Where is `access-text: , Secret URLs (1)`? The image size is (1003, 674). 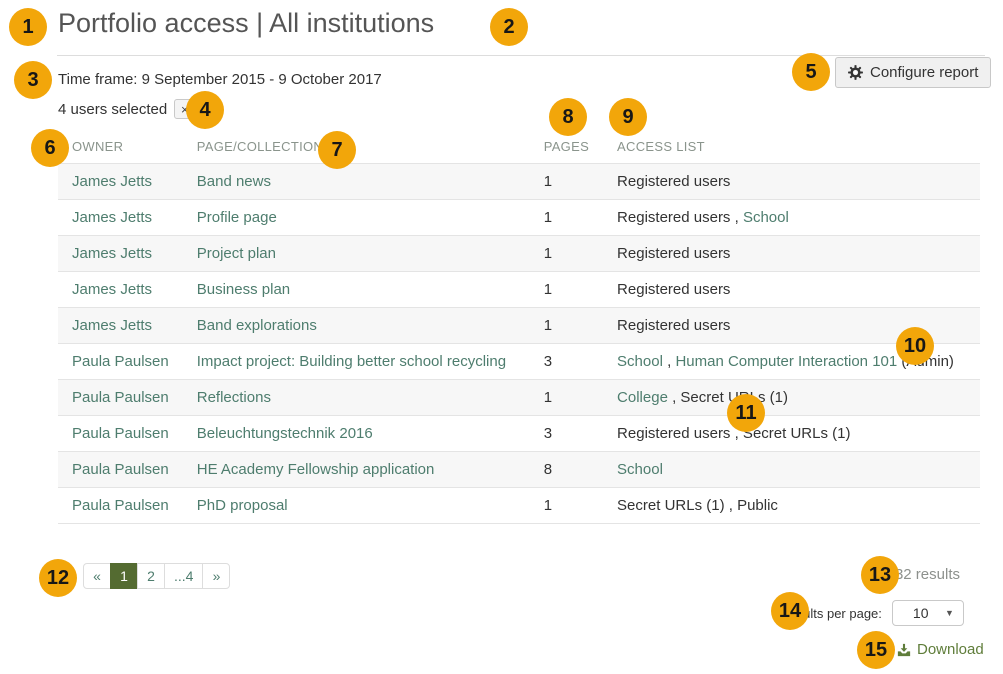 access-text: , Secret URLs (1) is located at coordinates (727, 397).